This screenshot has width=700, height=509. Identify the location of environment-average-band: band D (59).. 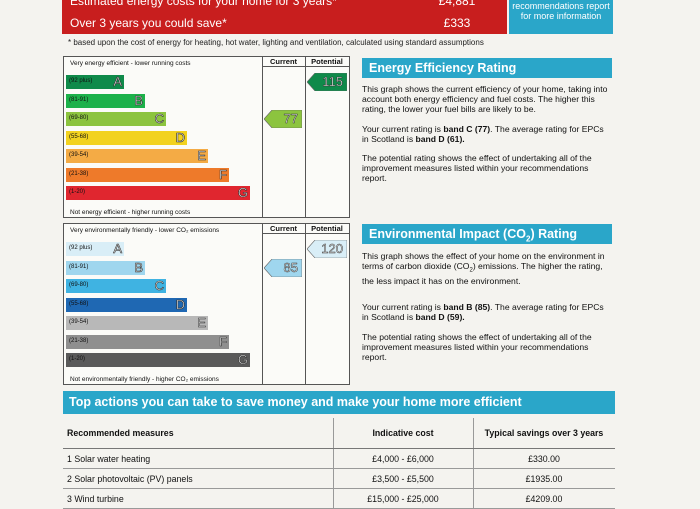
(440, 317).